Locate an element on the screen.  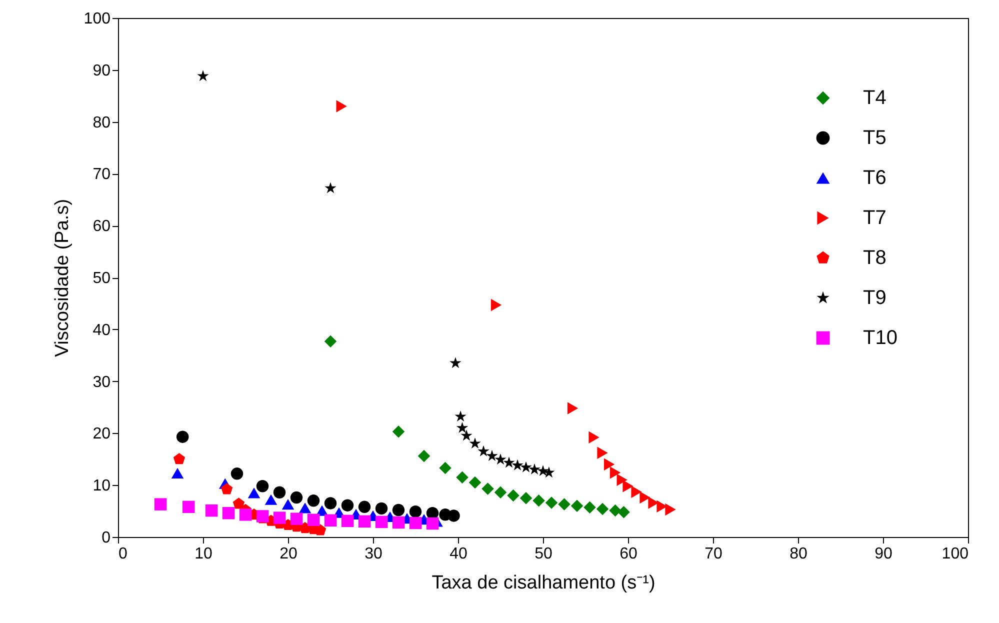
y-tick-label: 0 is located at coordinates (106, 538).